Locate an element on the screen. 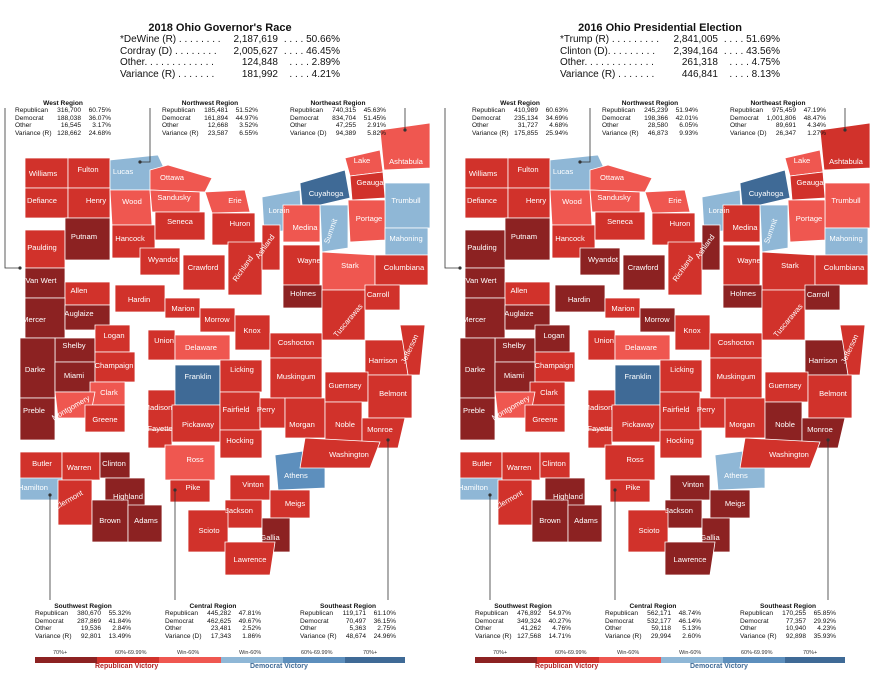 Image resolution: width=880 pixels, height=680 pixels. county-label: Hancock is located at coordinates (570, 238).